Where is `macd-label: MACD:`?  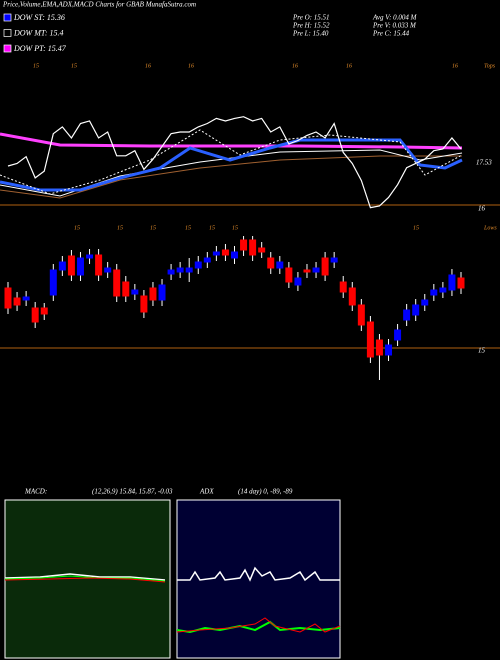 macd-label: MACD: is located at coordinates (35, 492).